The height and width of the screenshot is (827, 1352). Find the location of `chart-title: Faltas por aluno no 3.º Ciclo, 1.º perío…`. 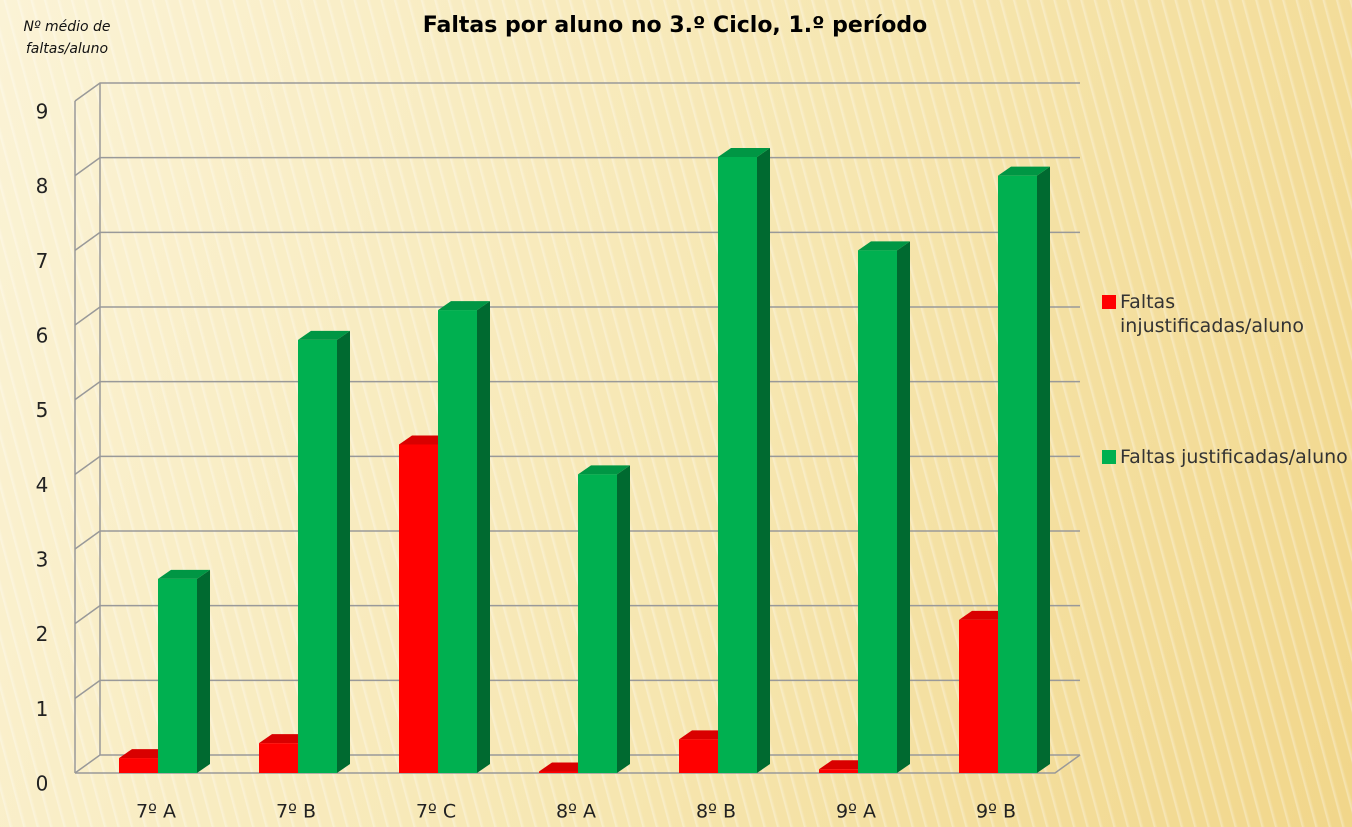

chart-title: Faltas por aluno no 3.º Ciclo, 1.º perío… is located at coordinates (675, 25).